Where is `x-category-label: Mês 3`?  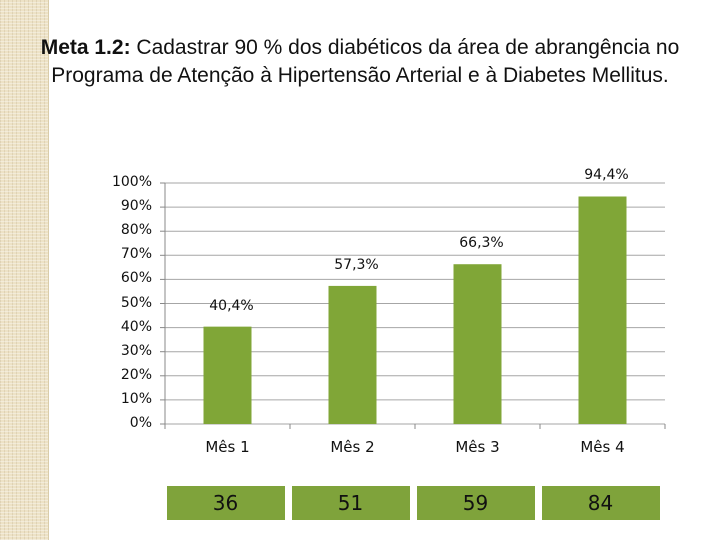
x-category-label: Mês 3 is located at coordinates (477, 447).